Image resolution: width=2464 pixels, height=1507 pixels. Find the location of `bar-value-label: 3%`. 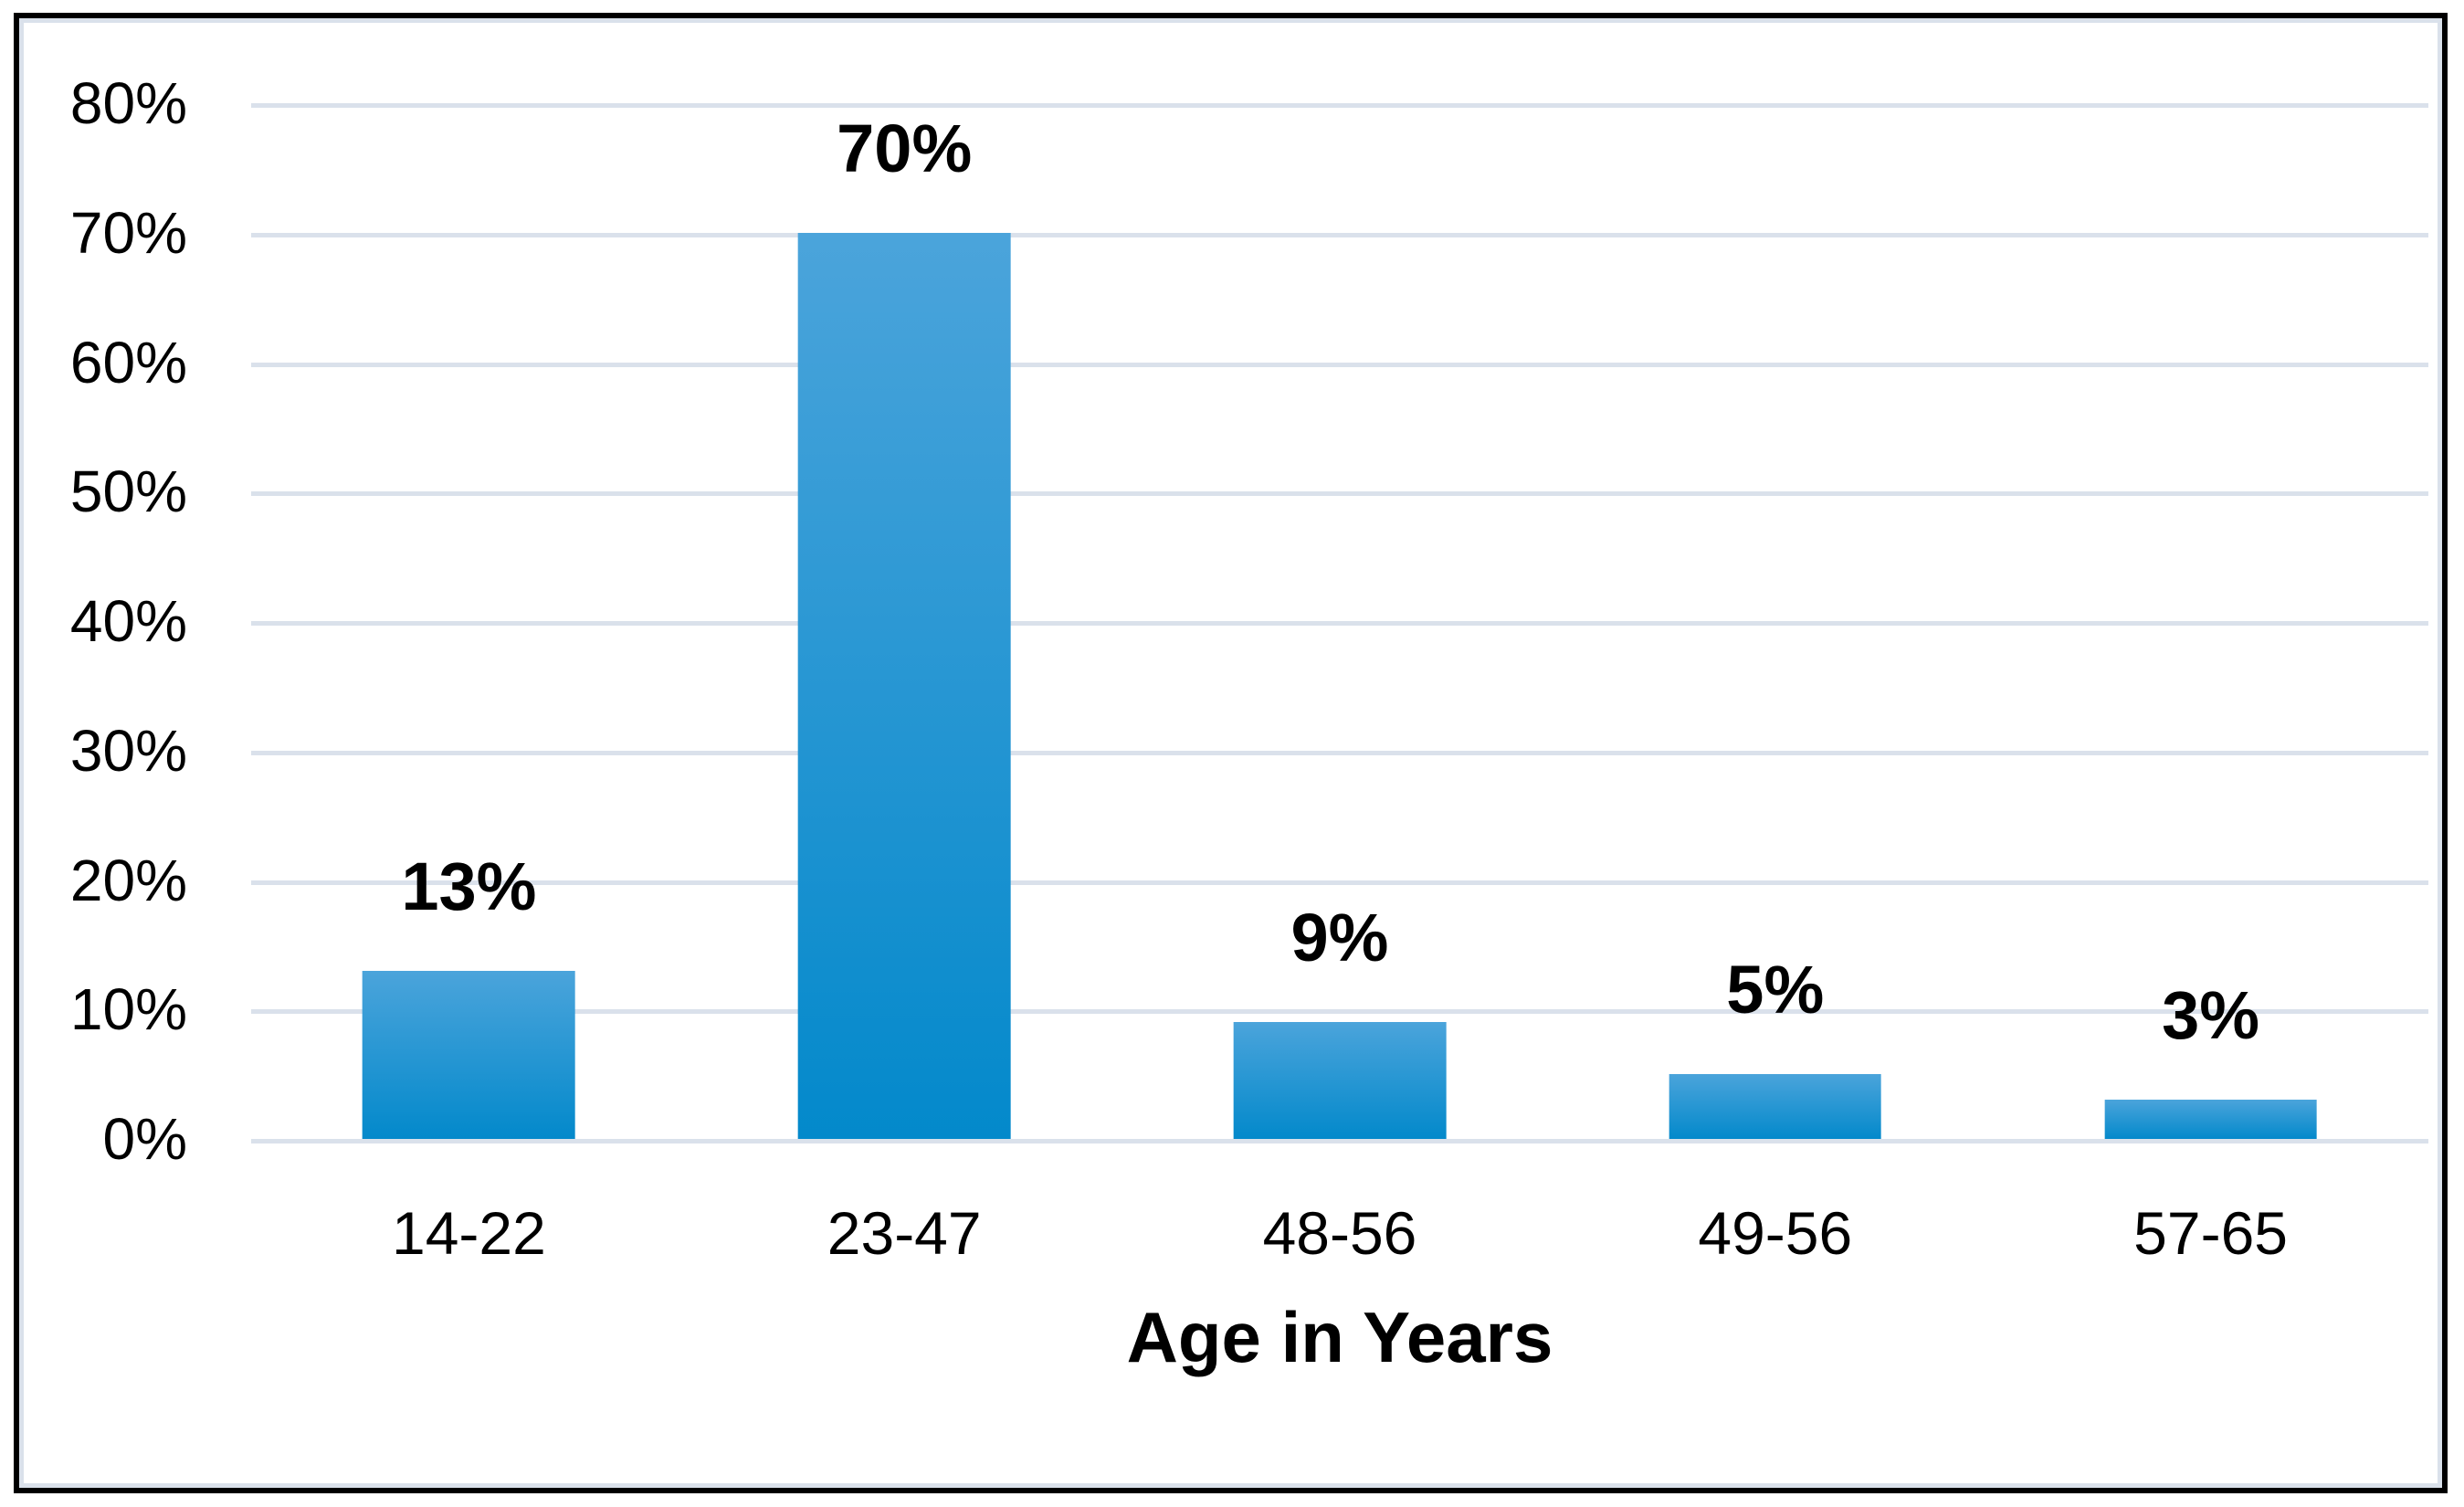

bar-value-label: 3% is located at coordinates (2211, 1015).